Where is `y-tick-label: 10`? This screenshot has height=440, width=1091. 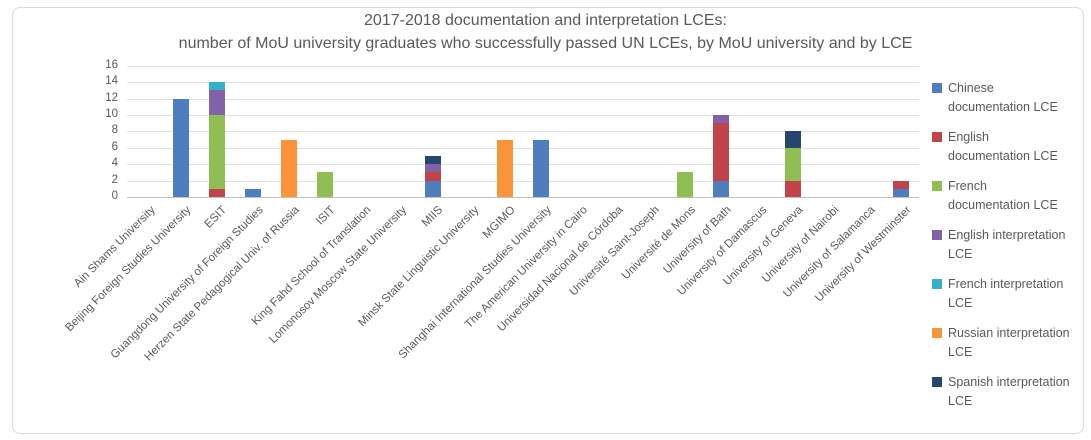
y-tick-label: 10 is located at coordinates (111, 114).